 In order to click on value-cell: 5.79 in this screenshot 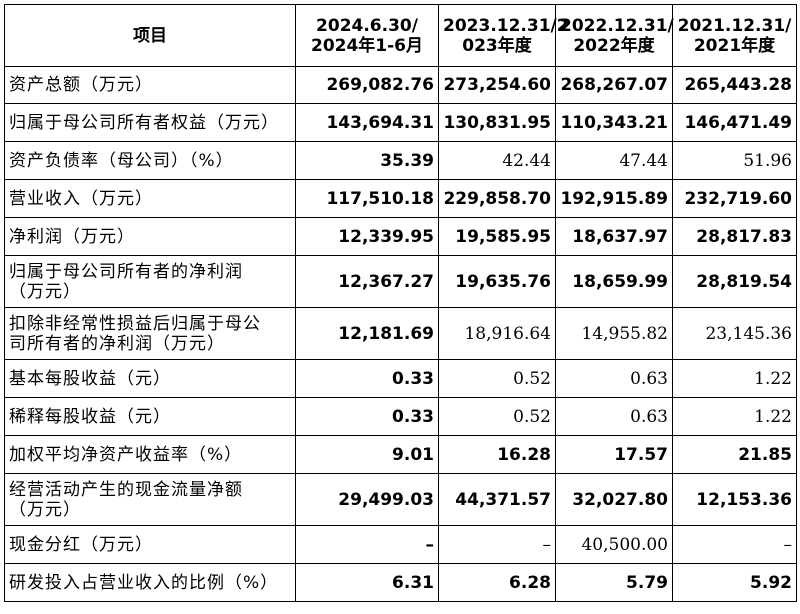, I will do `click(614, 582)`.